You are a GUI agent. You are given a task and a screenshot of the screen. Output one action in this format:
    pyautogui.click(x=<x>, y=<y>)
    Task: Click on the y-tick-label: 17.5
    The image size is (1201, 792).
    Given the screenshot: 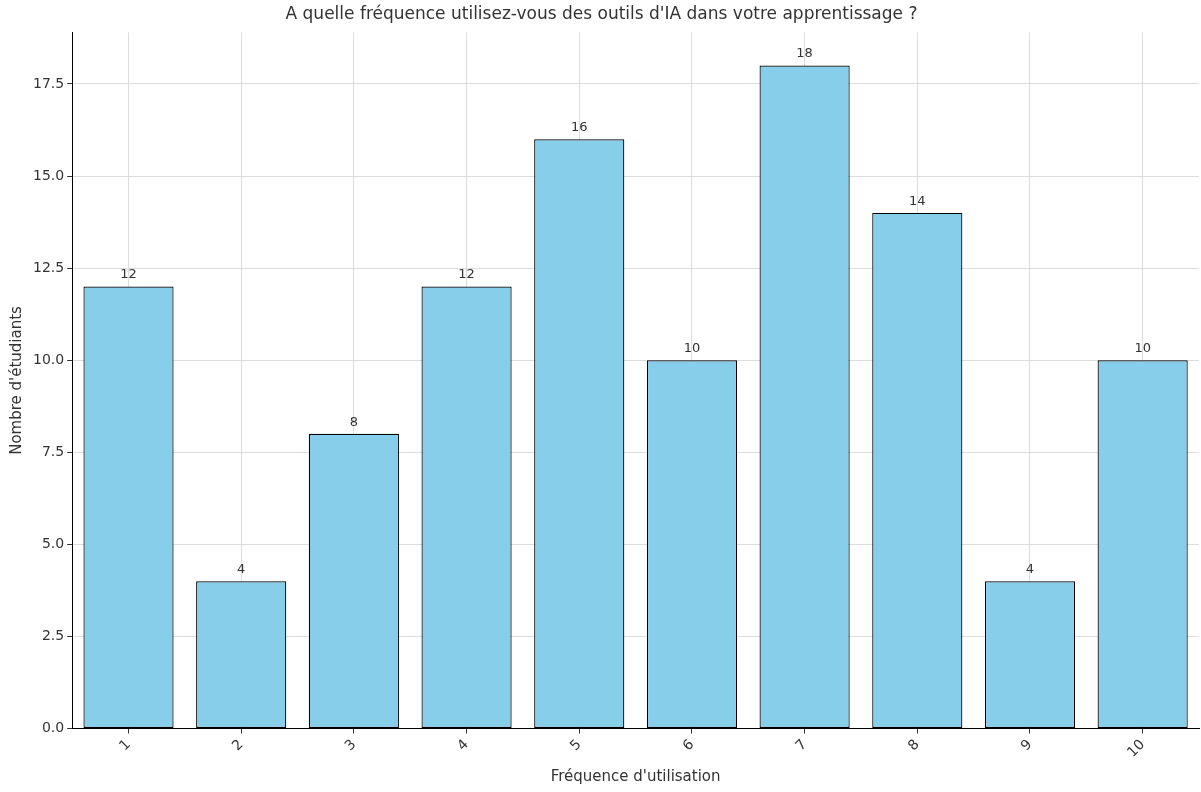 What is the action you would take?
    pyautogui.click(x=49, y=82)
    